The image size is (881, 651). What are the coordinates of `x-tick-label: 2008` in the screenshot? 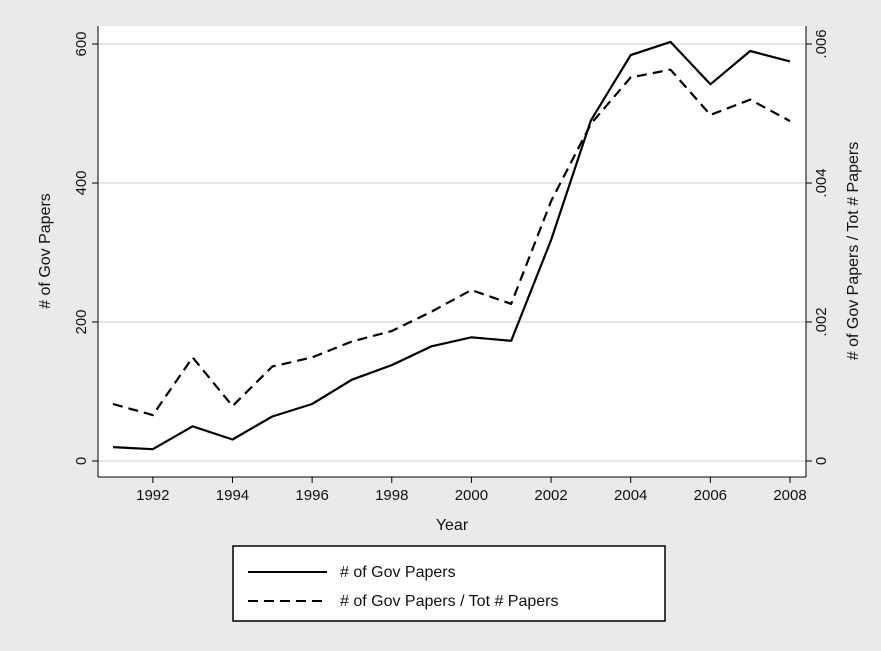 It's located at (789, 495).